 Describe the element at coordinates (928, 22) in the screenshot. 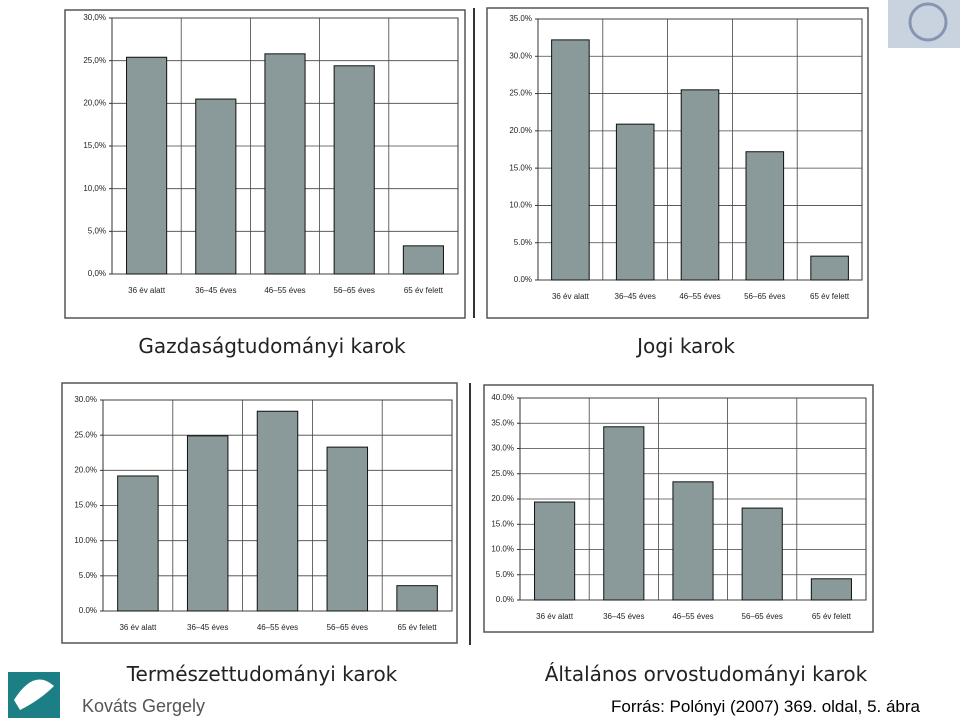

I see `logo-ring` at that location.